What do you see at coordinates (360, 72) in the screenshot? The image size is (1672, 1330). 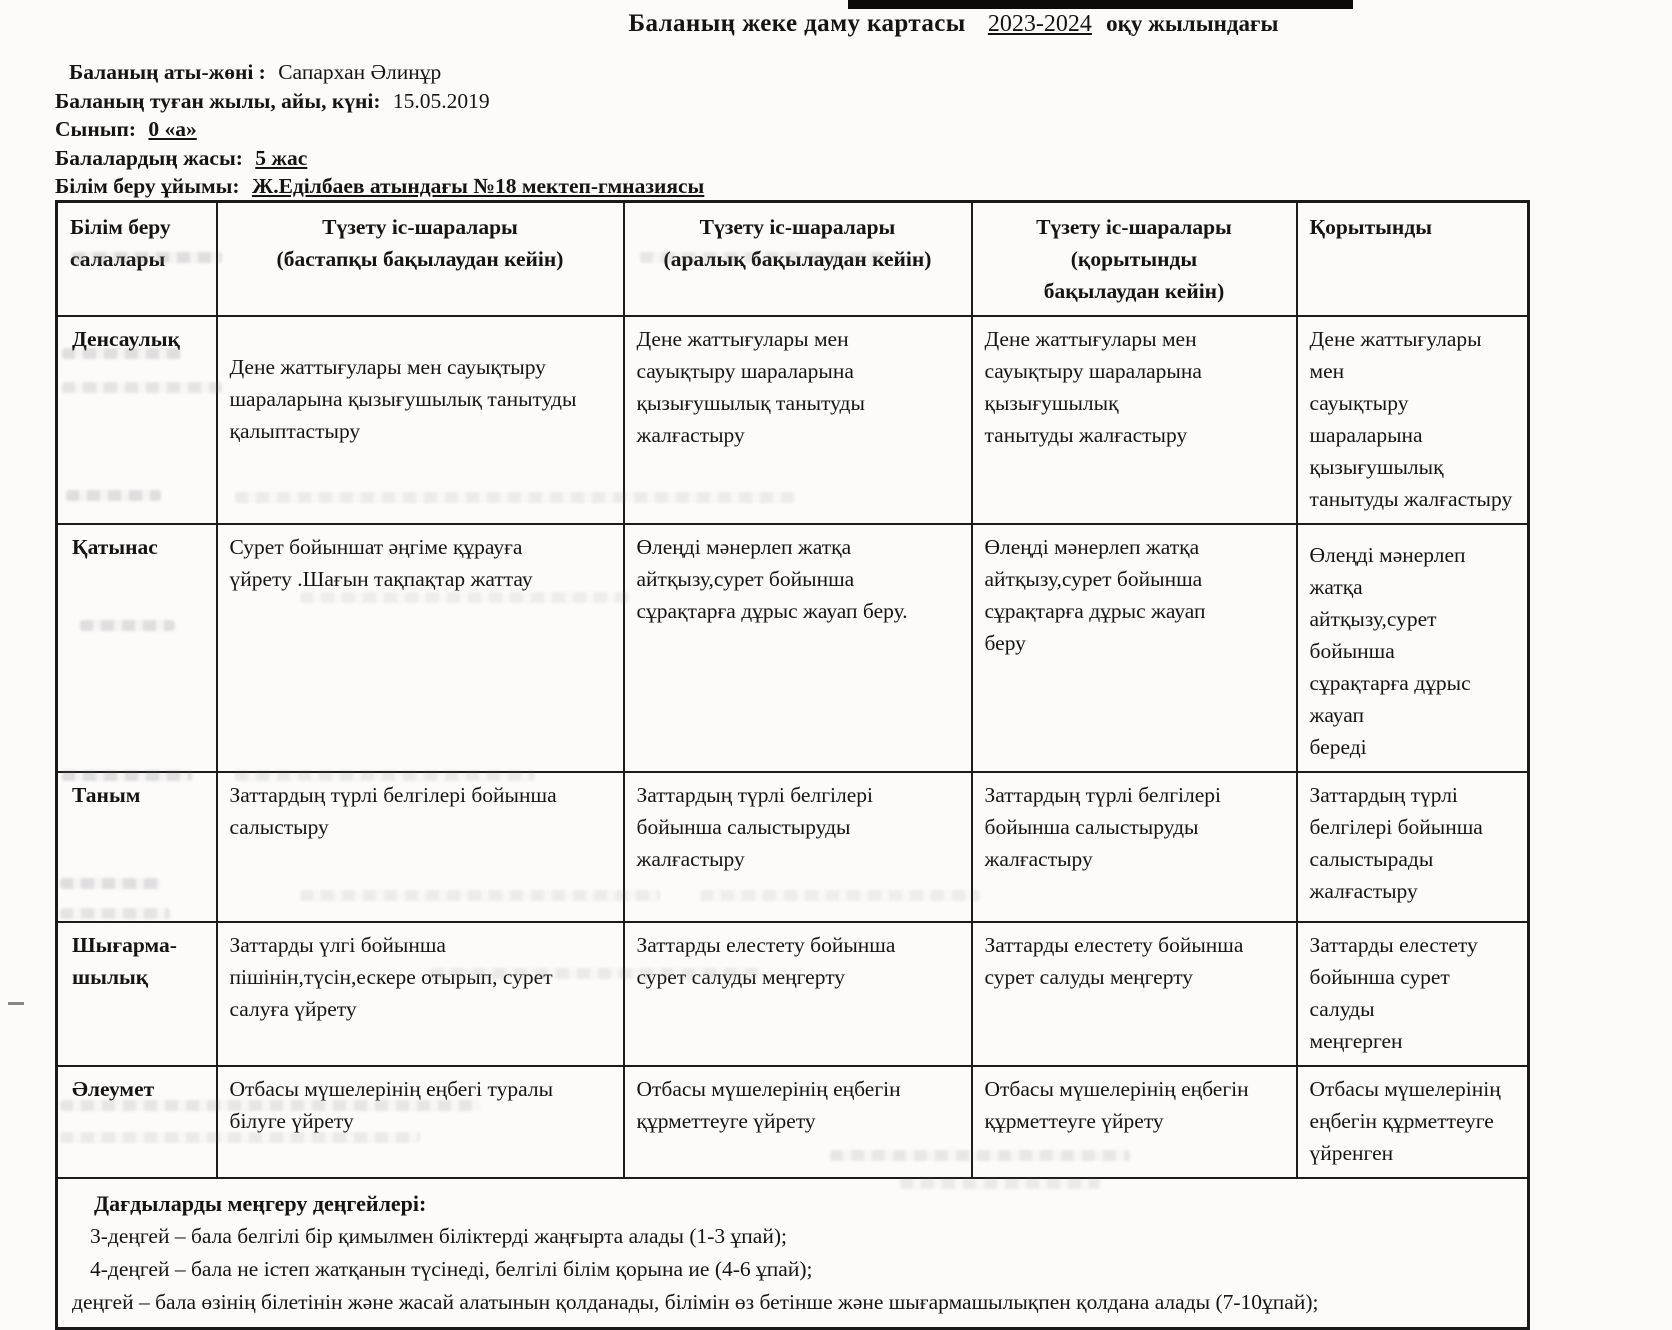 I see `info-value-name: Сапархан Әлинұр` at bounding box center [360, 72].